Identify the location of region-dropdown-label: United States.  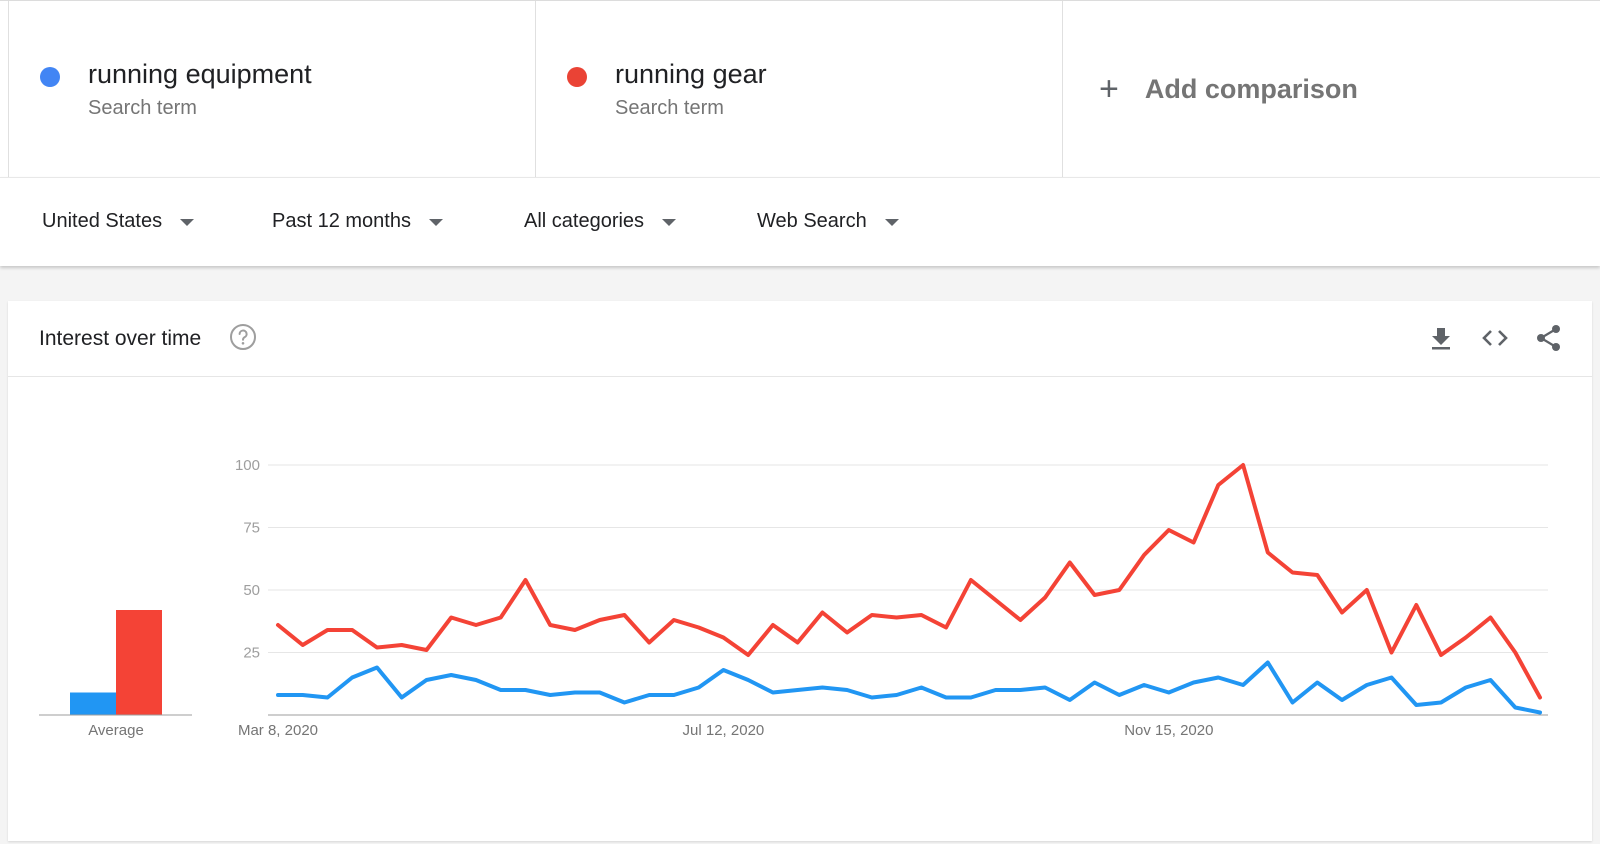
(102, 221).